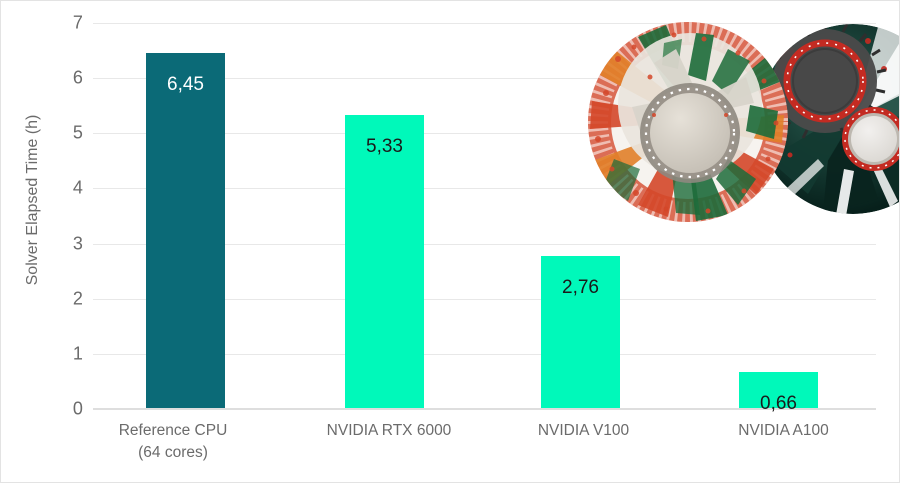 The width and height of the screenshot is (900, 483). What do you see at coordinates (384, 261) in the screenshot?
I see `bar-nvidia-rtx-6000: 5,33` at bounding box center [384, 261].